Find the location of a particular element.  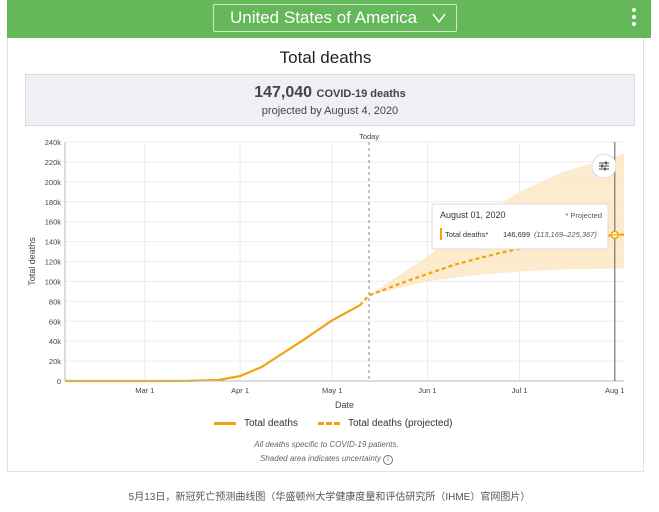

y-tick-label: 60k is located at coordinates (55, 321).